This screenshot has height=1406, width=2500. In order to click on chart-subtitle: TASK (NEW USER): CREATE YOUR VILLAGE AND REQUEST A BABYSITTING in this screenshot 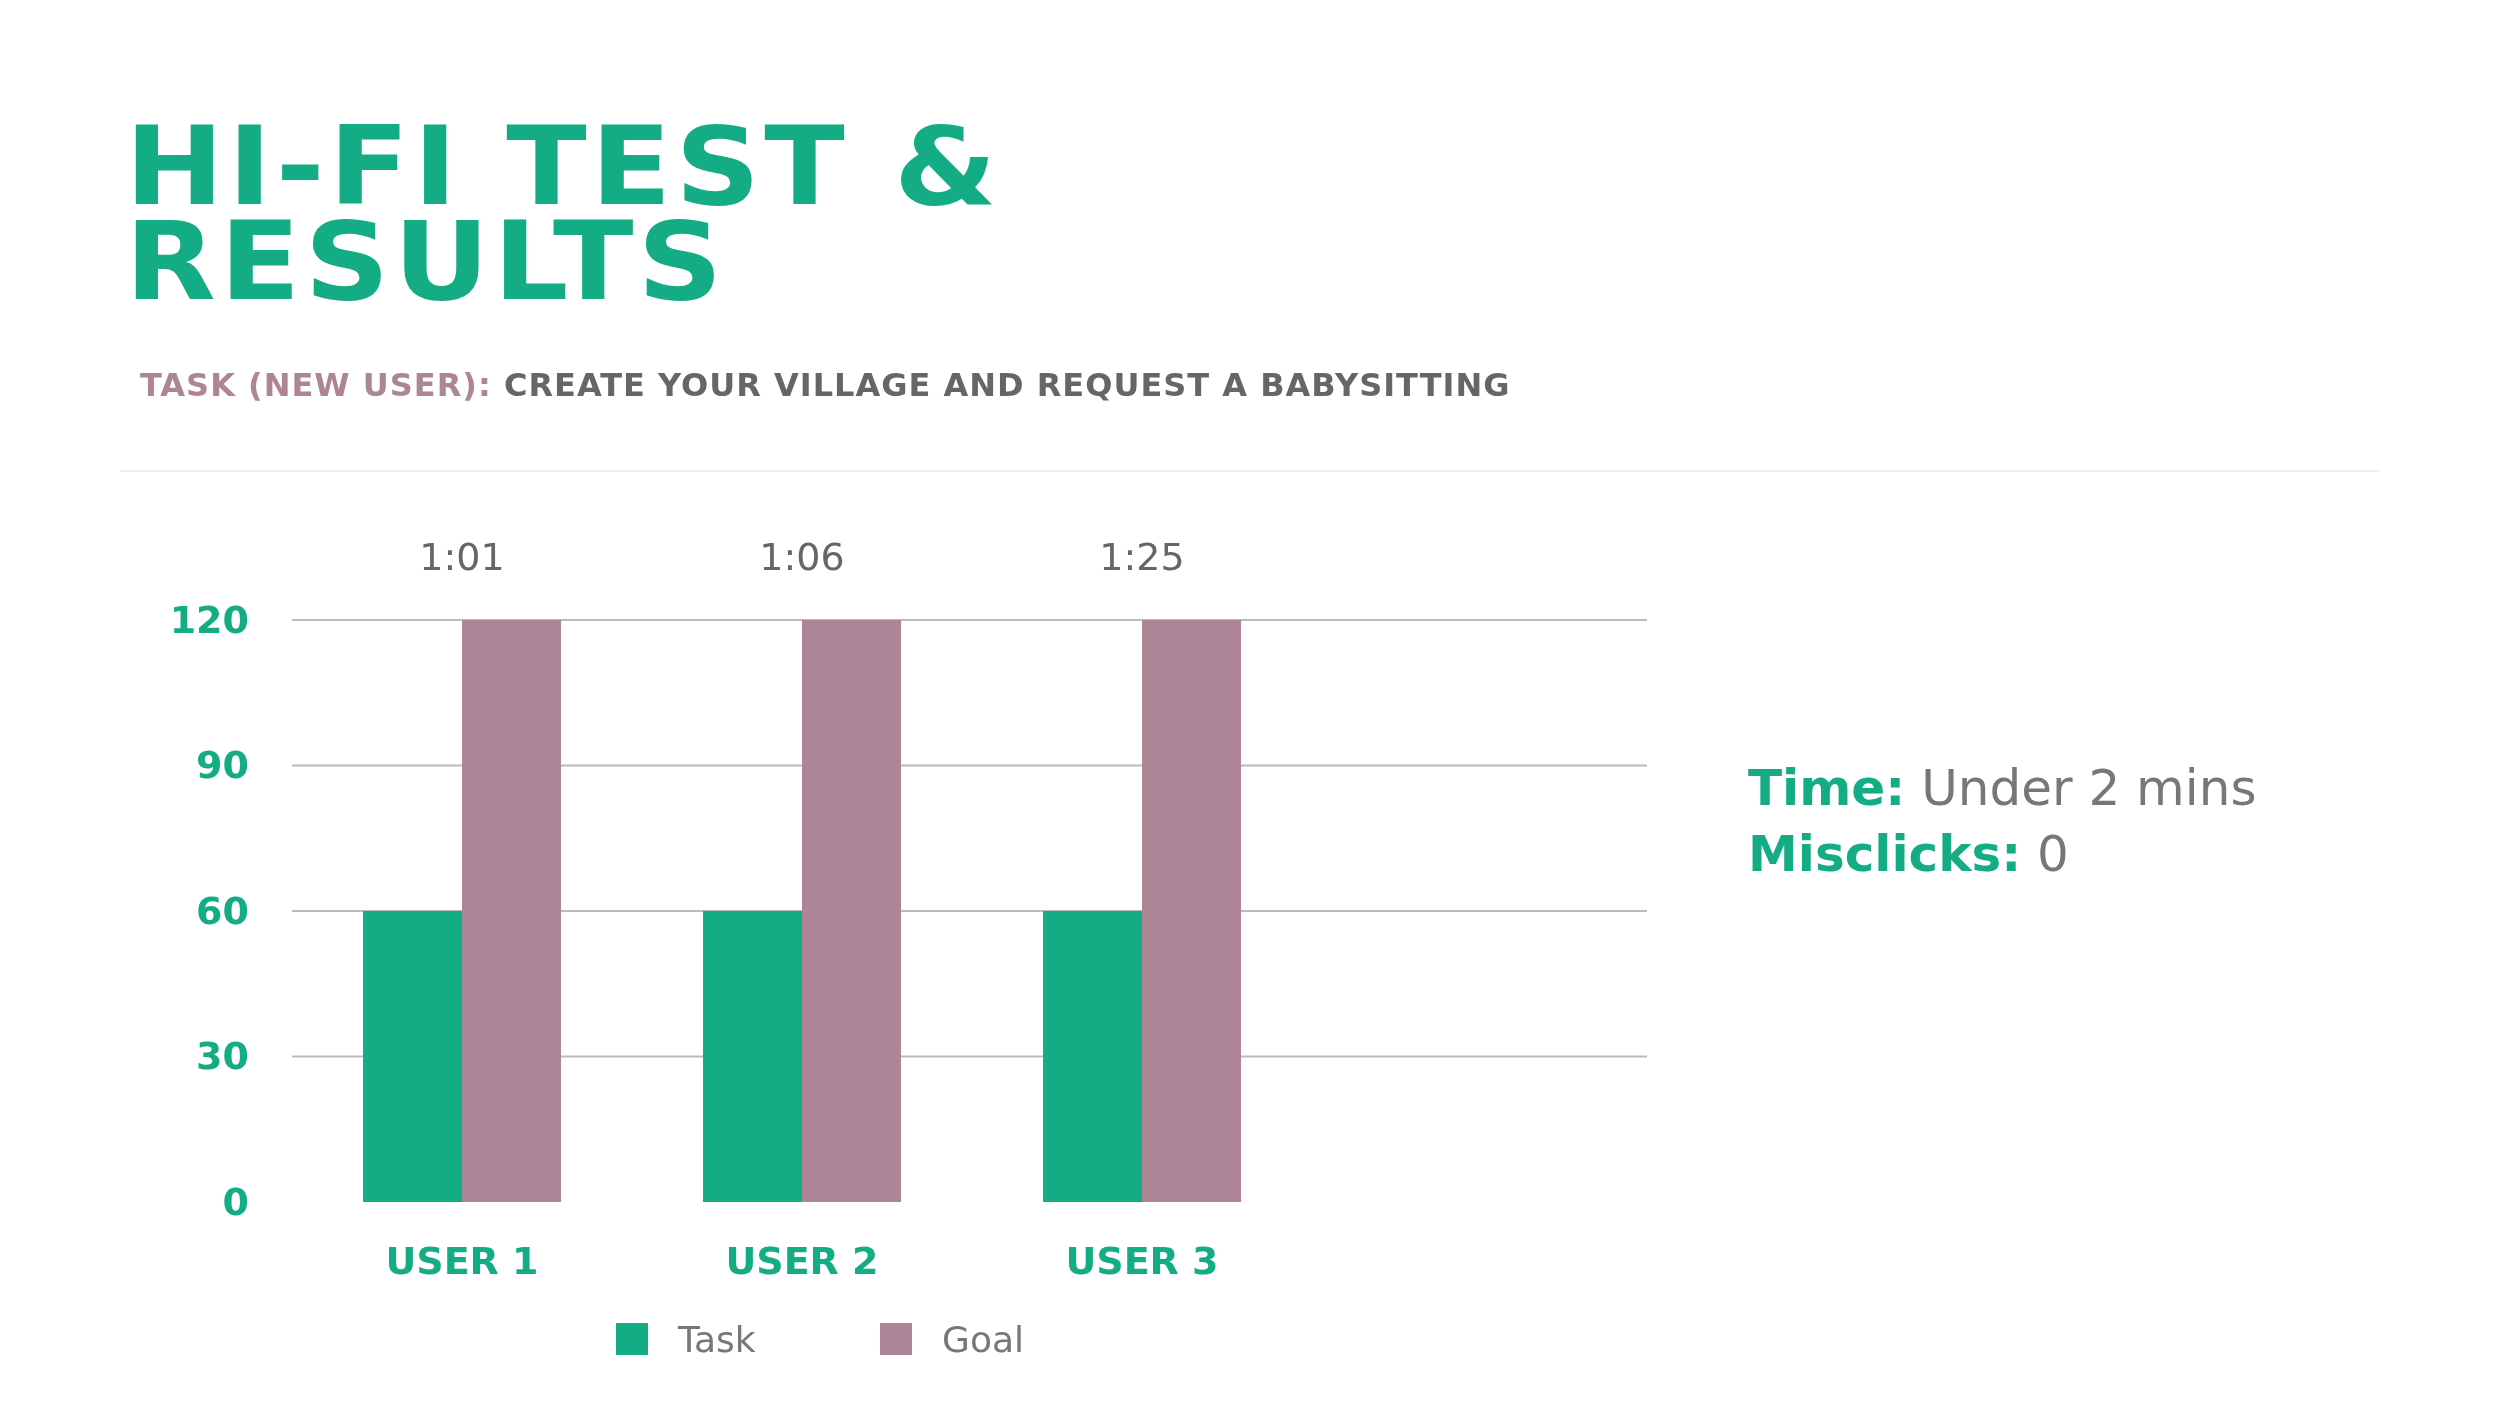, I will do `click(825, 385)`.